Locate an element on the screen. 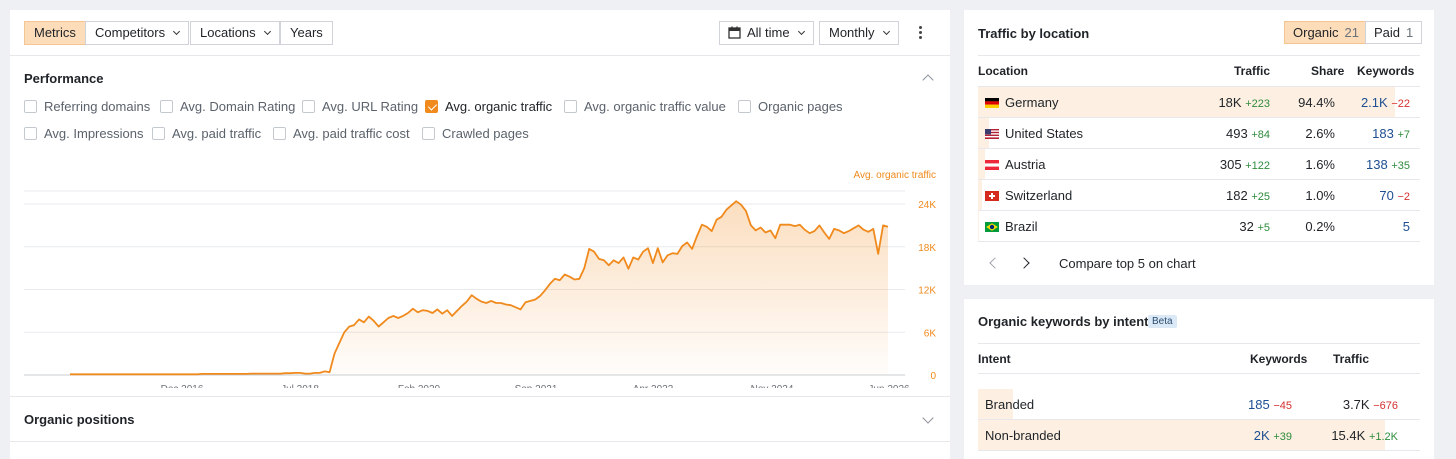 The width and height of the screenshot is (1456, 459). keywords-number: 2.1K is located at coordinates (1374, 102).